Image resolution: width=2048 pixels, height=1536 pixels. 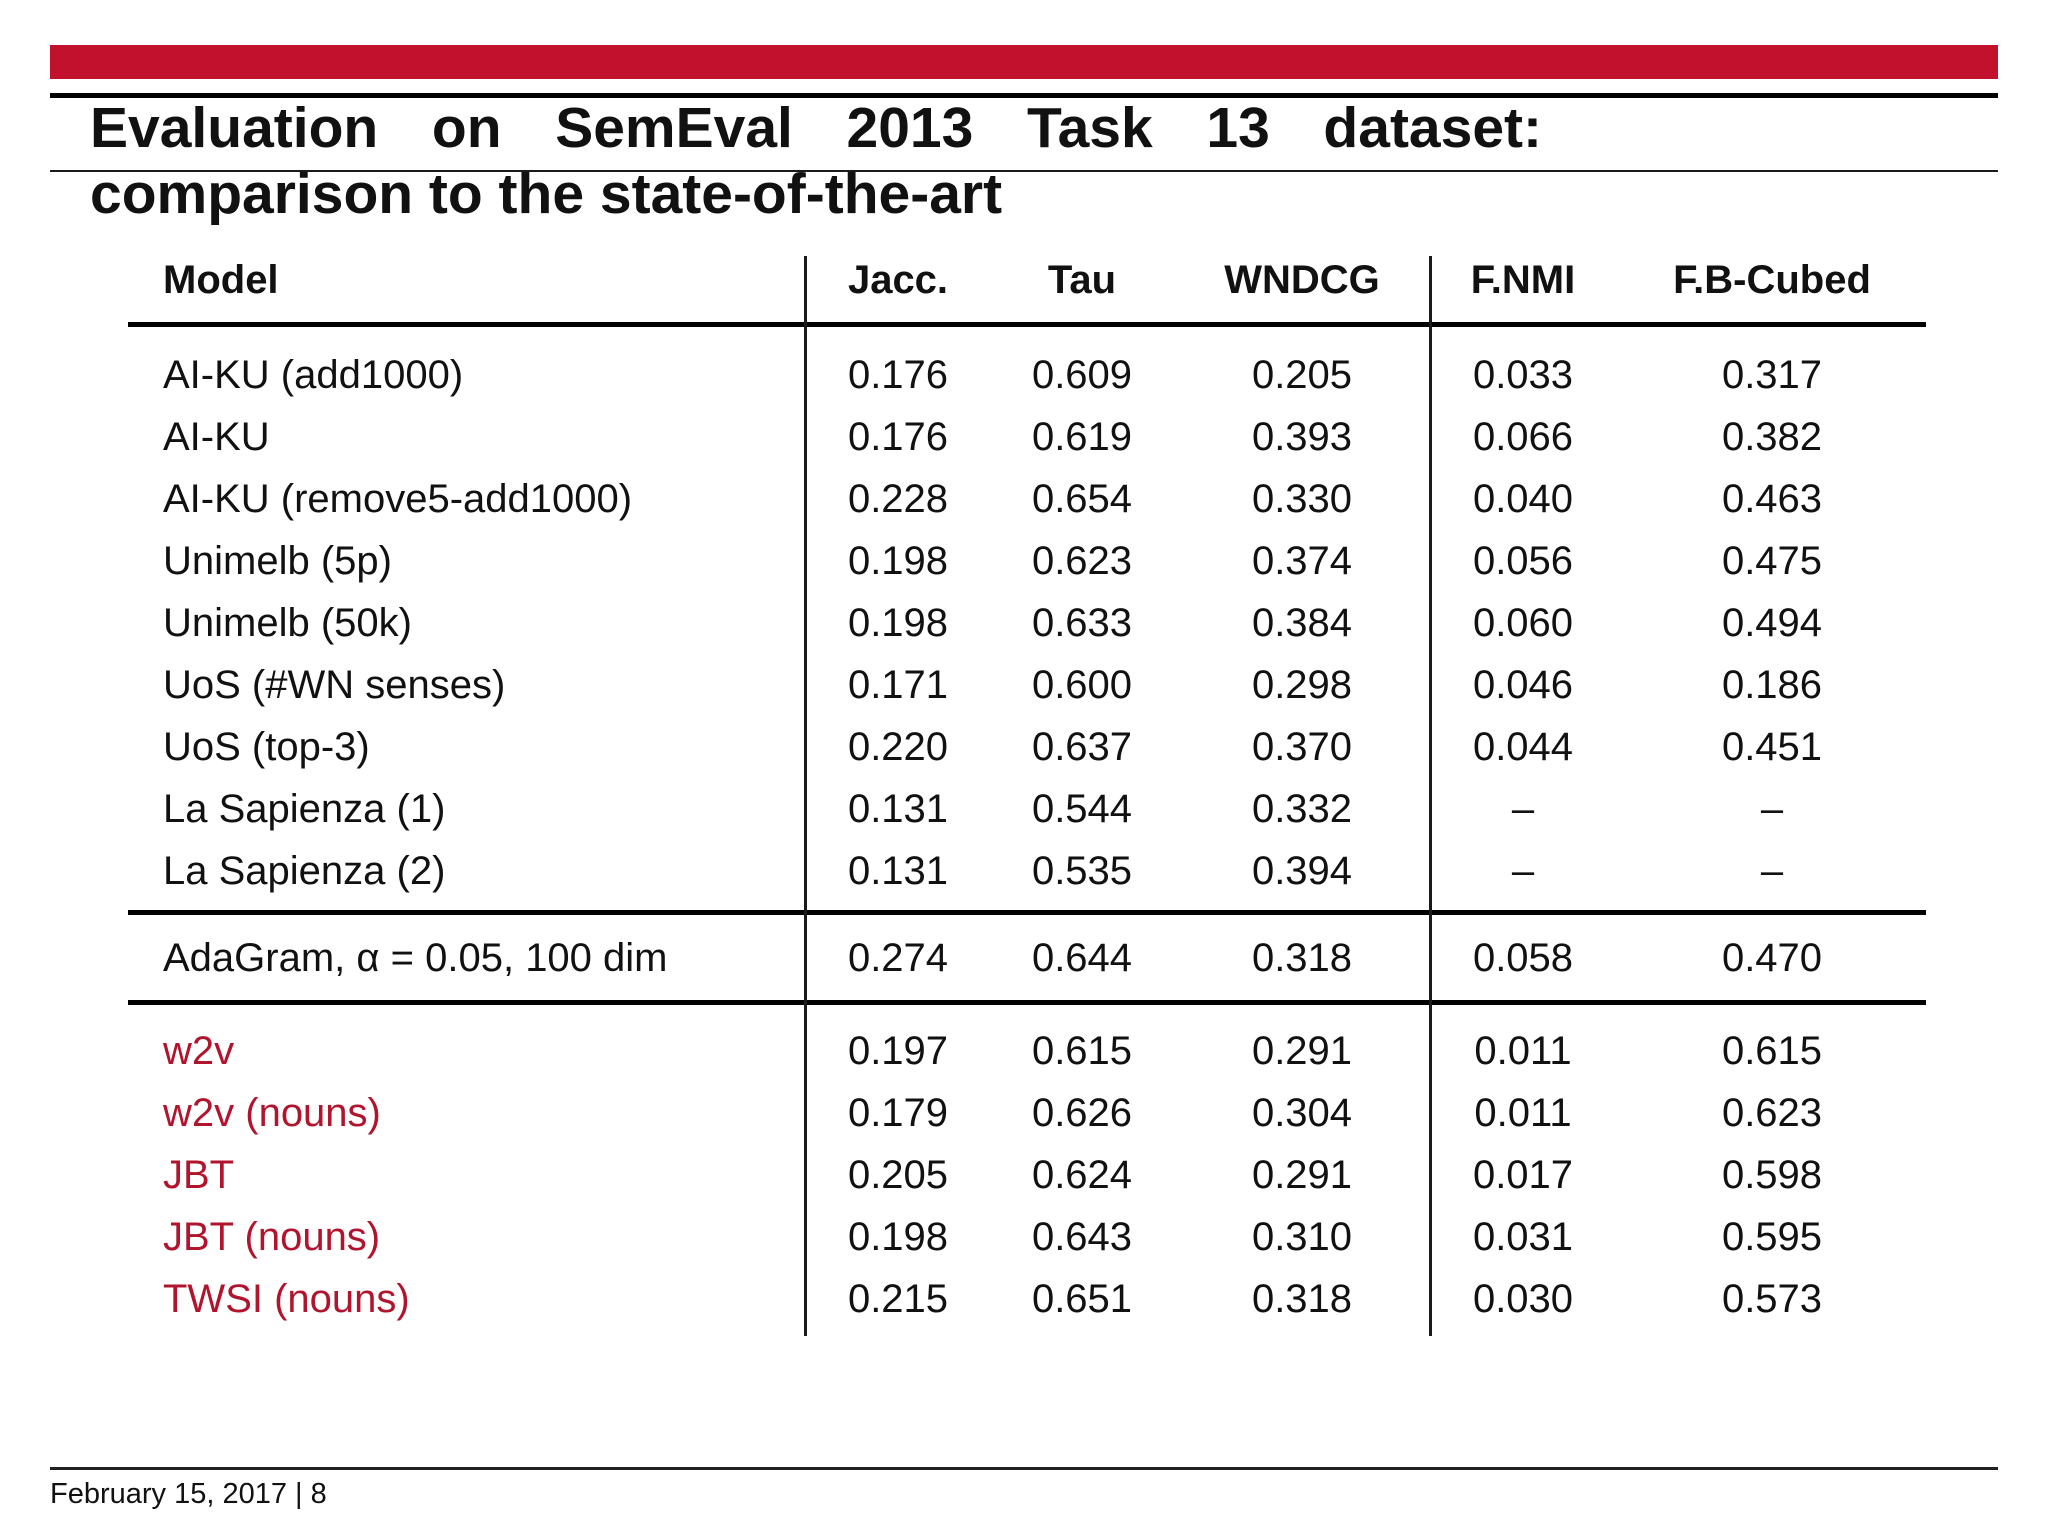 I want to click on metric-value-cell: 0.186, so click(x=1772, y=685).